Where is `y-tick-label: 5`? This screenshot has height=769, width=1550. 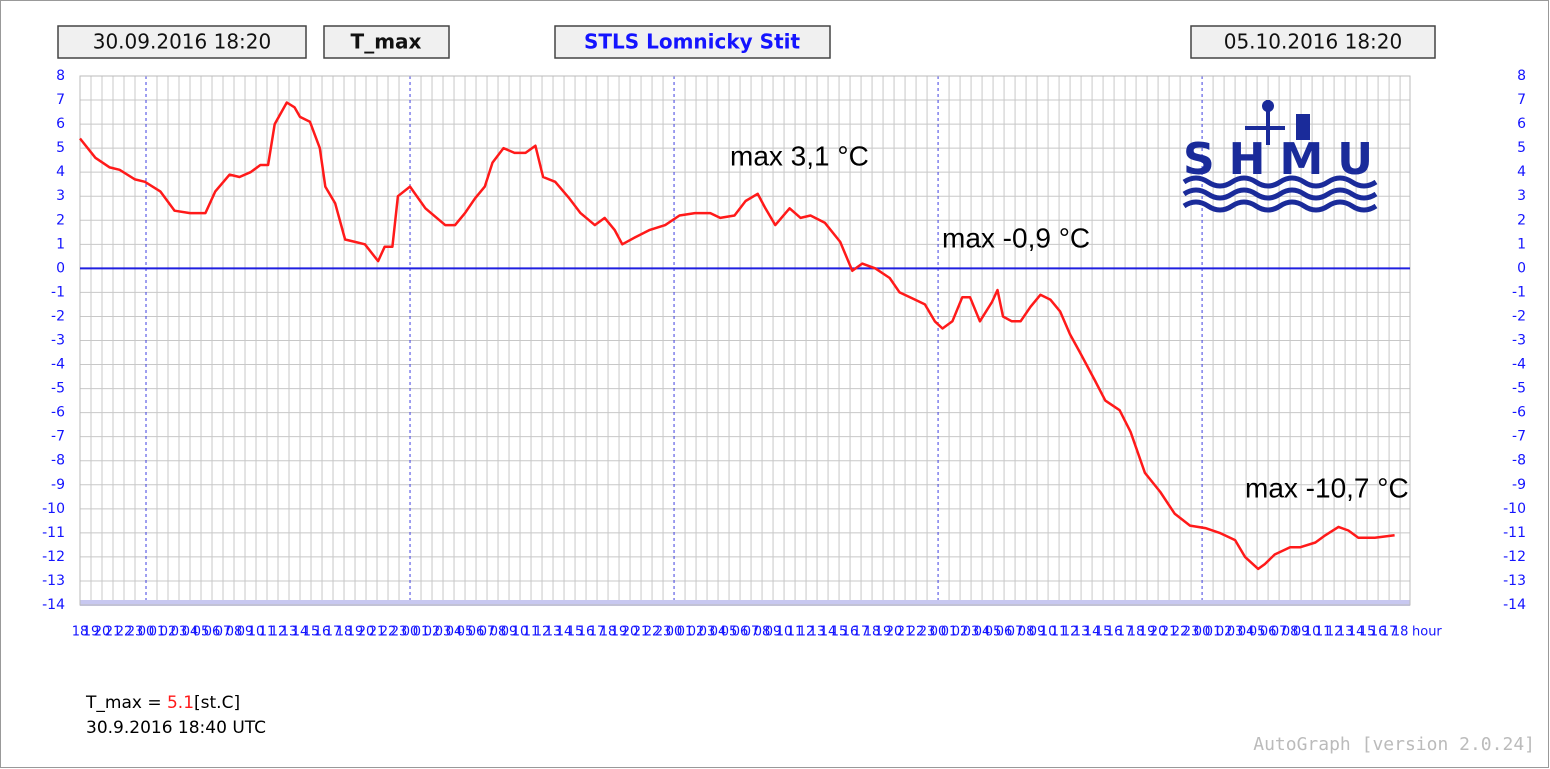
y-tick-label: 5 is located at coordinates (60, 148).